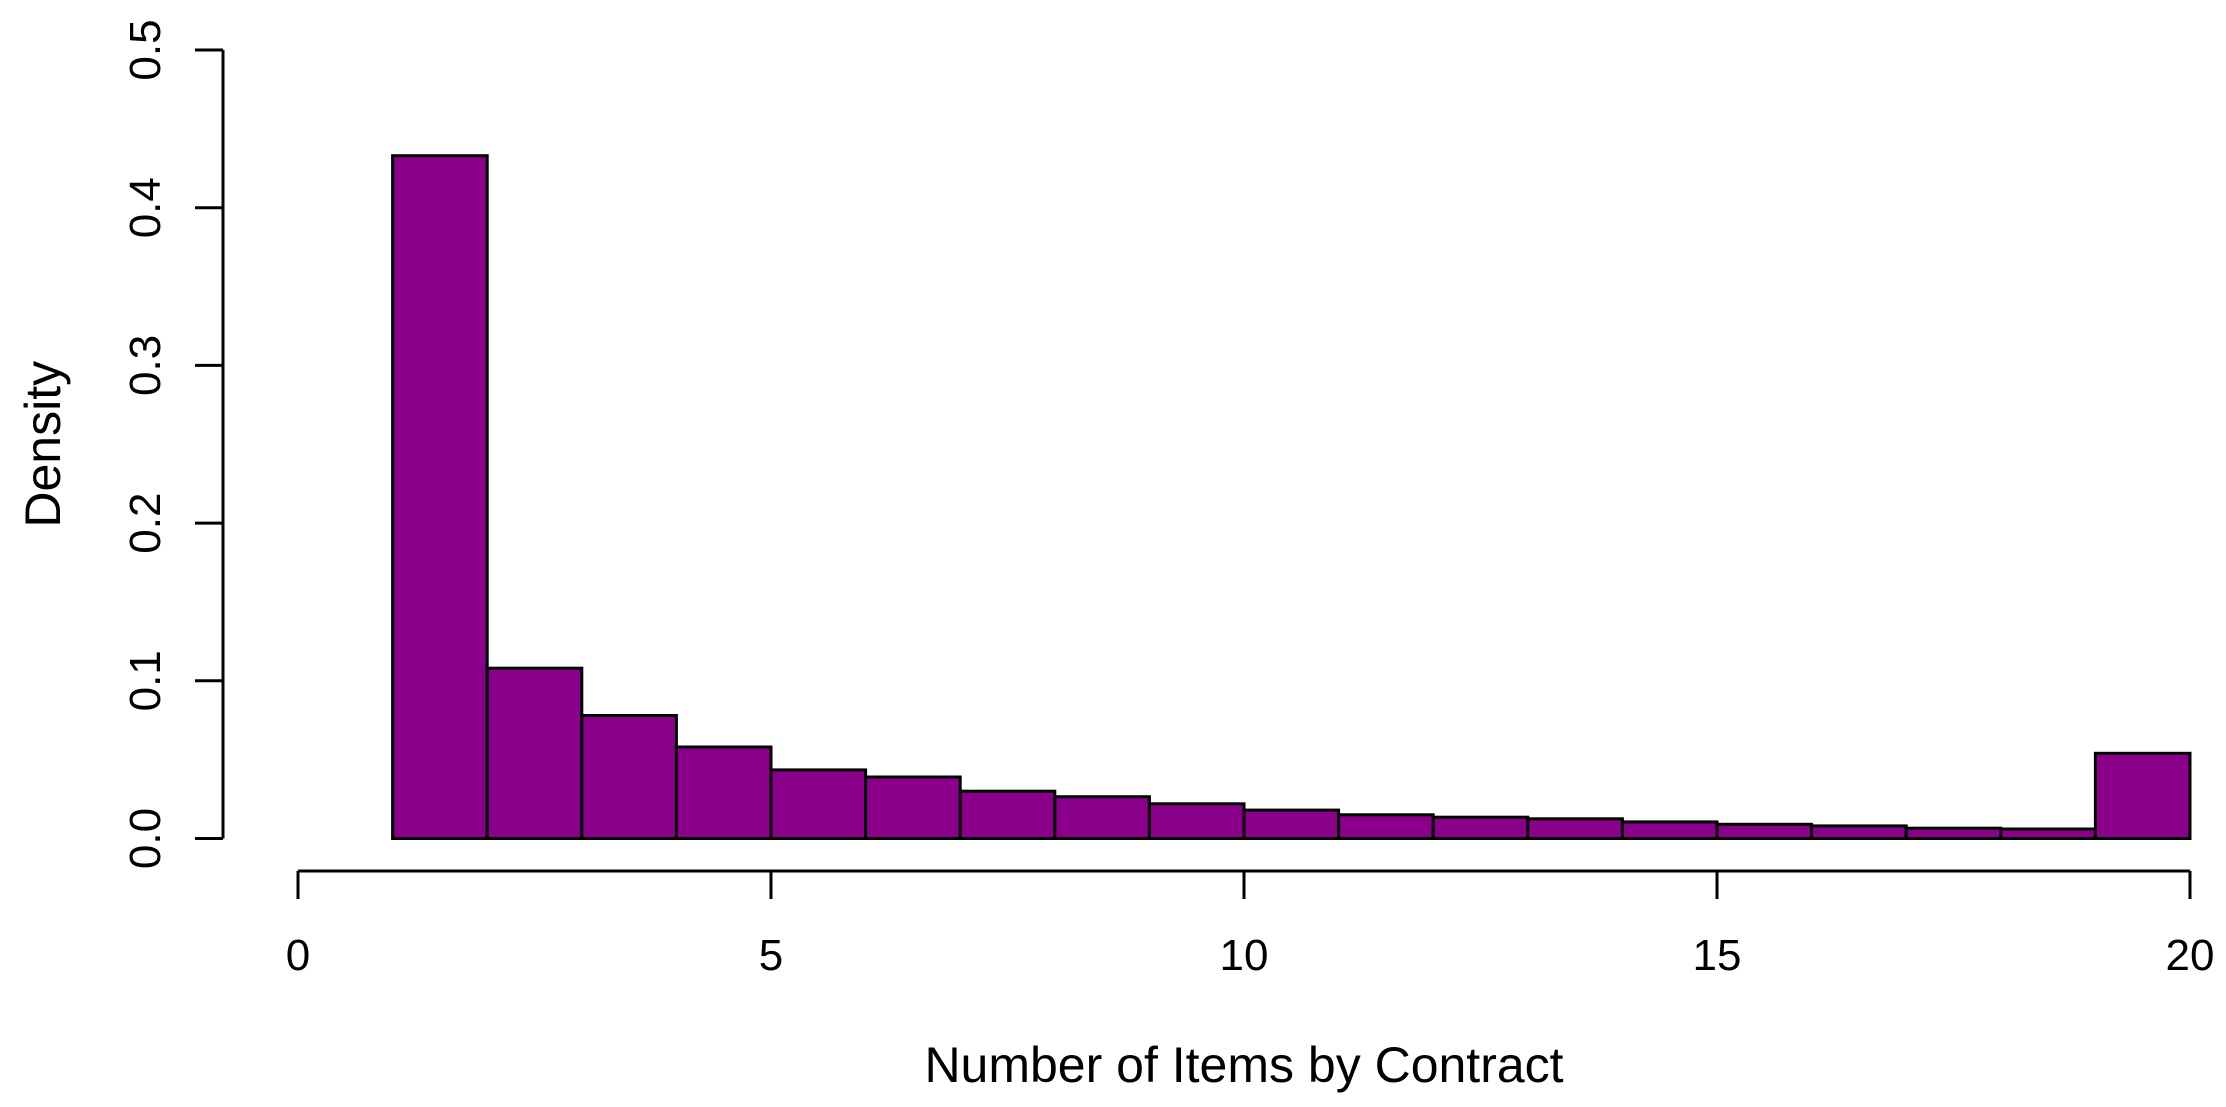 The height and width of the screenshot is (1107, 2226). Describe the element at coordinates (145, 680) in the screenshot. I see `y-tick-label: 0.1` at that location.